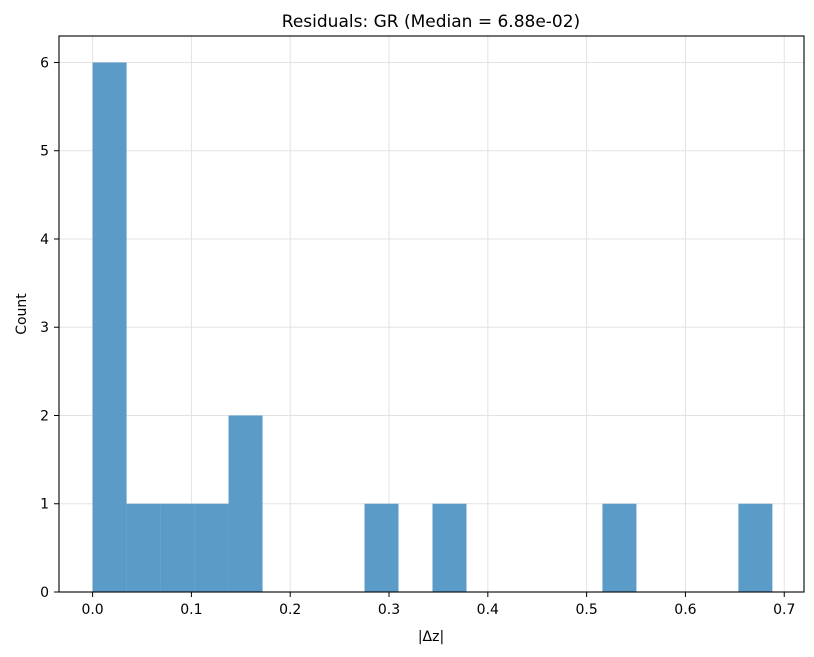 This screenshot has width=814, height=657. I want to click on y-tick-label: 0, so click(44, 593).